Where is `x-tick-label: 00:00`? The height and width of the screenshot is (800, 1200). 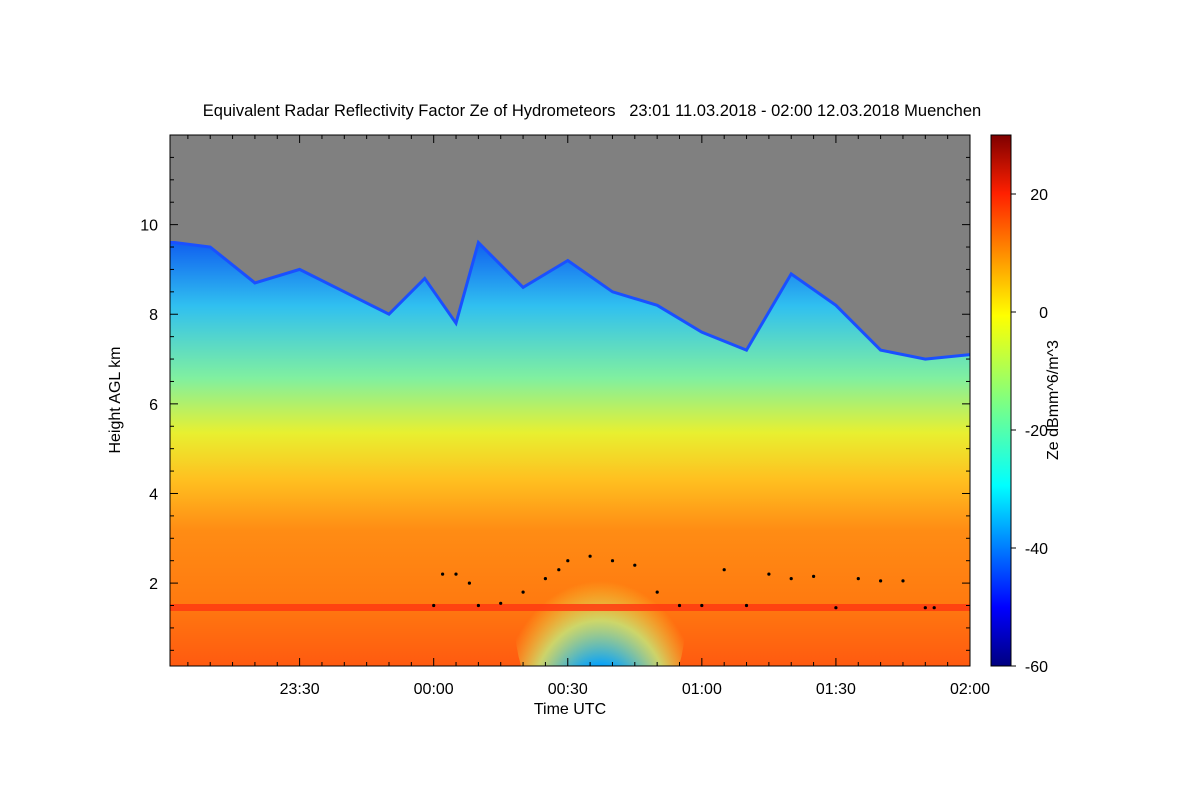
x-tick-label: 00:00 is located at coordinates (434, 689).